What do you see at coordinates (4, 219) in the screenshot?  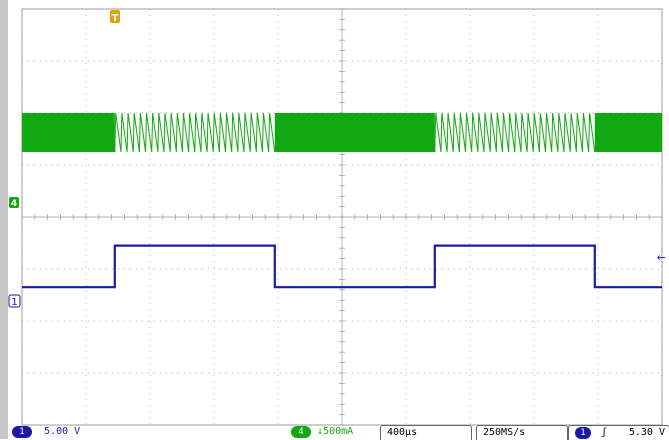 I see `left-side-panel` at bounding box center [4, 219].